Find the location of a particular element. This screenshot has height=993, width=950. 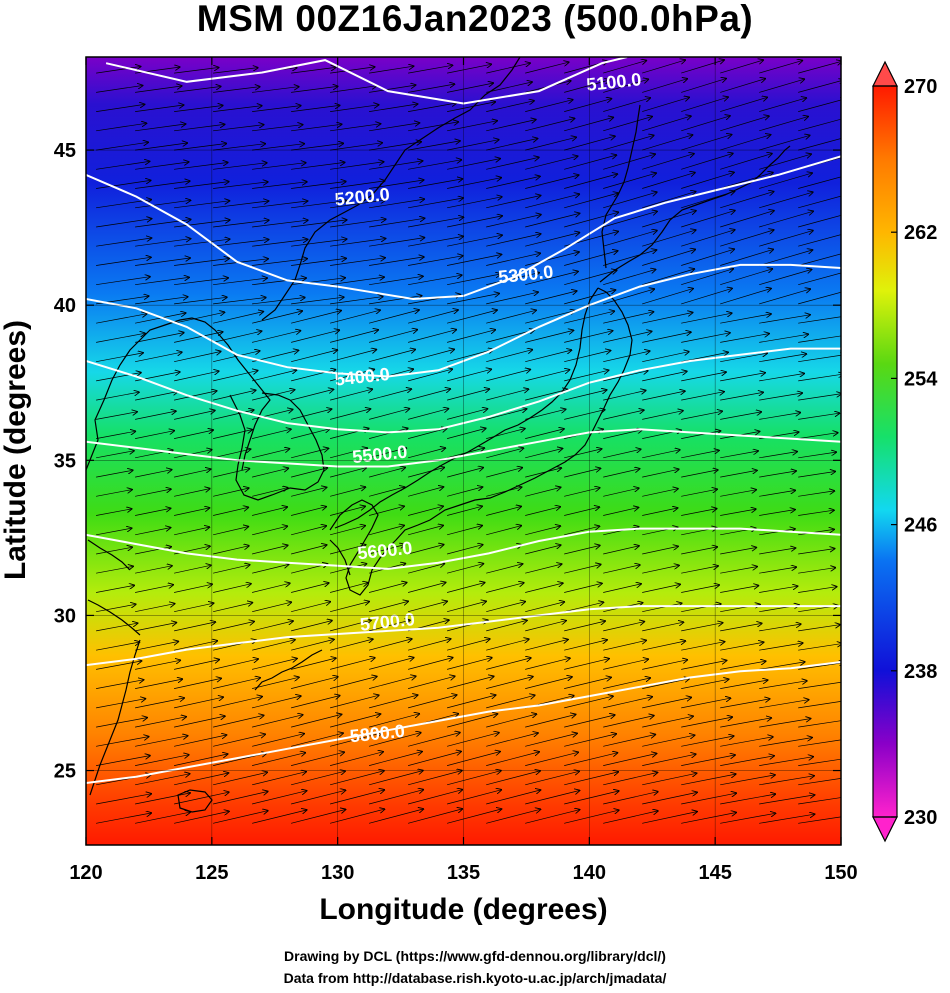

colorbar-tick-label: 238 is located at coordinates (920, 672).